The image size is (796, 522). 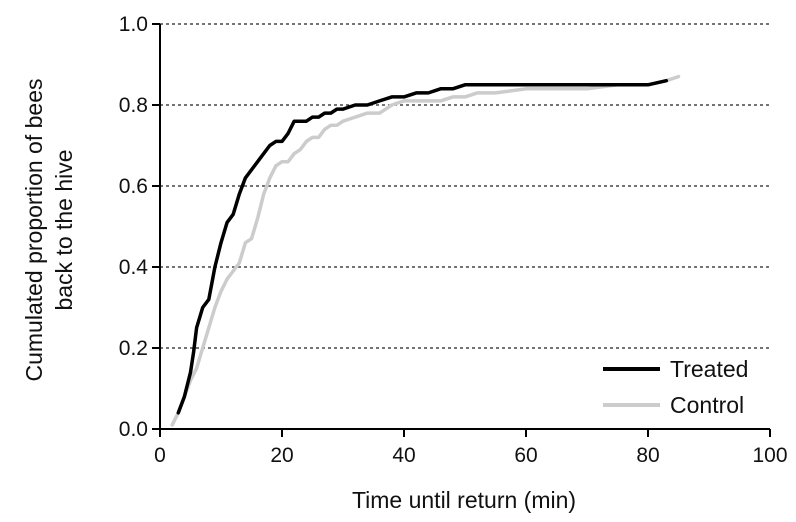 I want to click on y-tick-label-5: 1.0, so click(x=133, y=24).